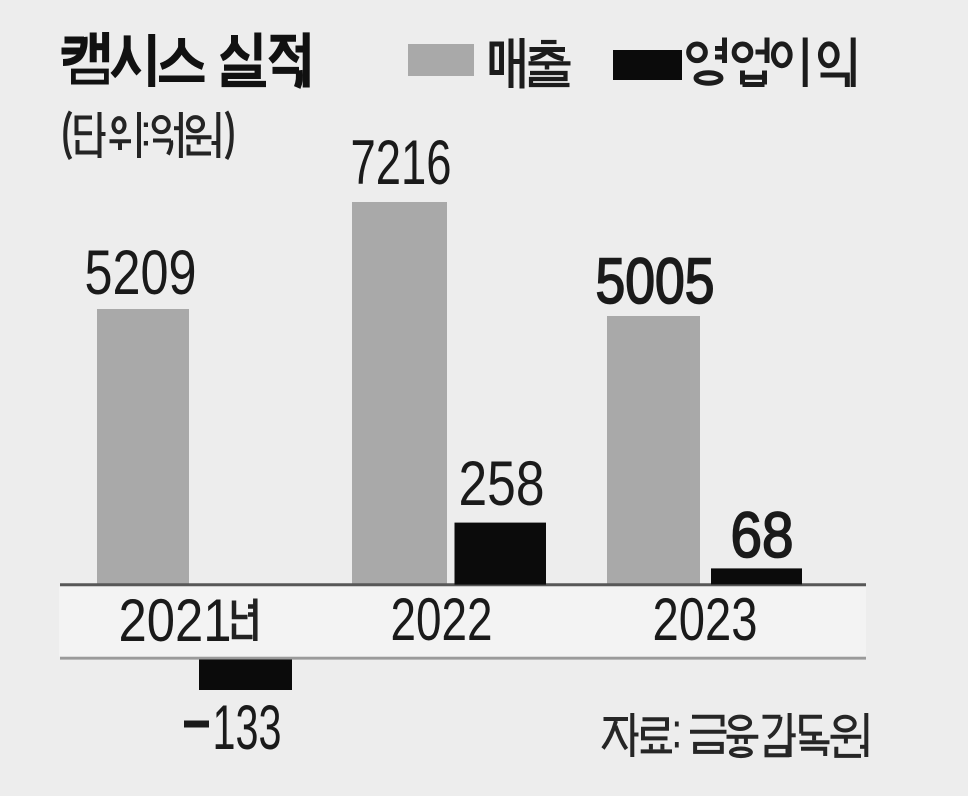  I want to click on svg-text: 68, so click(762, 535).